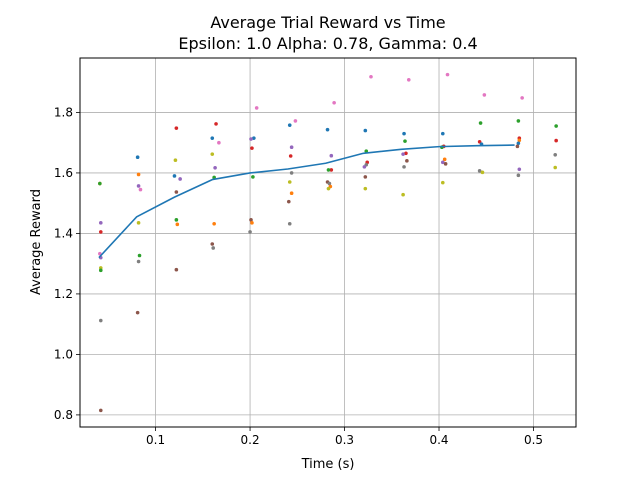  What do you see at coordinates (63, 294) in the screenshot?
I see `y-tick-label: 1.2` at bounding box center [63, 294].